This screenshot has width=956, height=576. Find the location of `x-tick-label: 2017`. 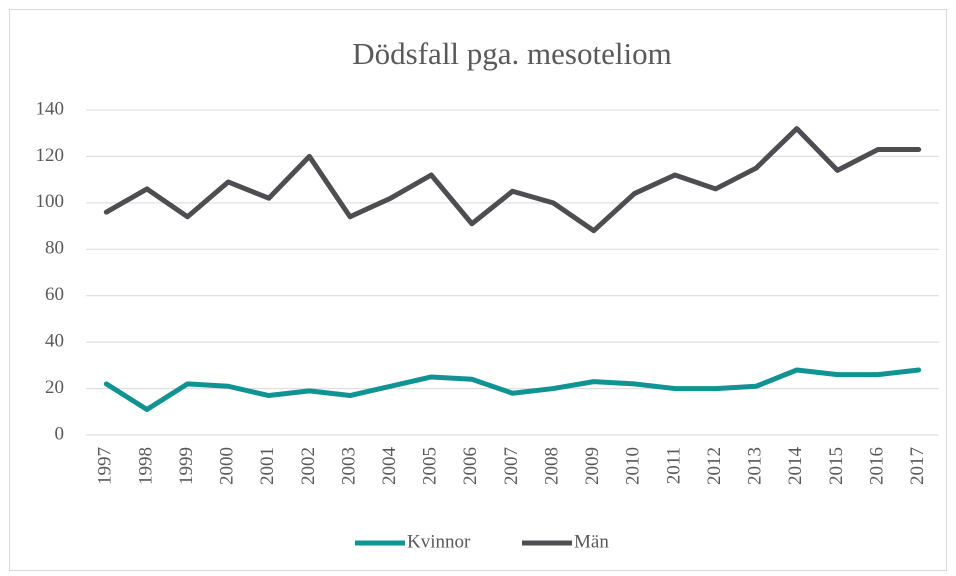

x-tick-label: 2017 is located at coordinates (917, 466).